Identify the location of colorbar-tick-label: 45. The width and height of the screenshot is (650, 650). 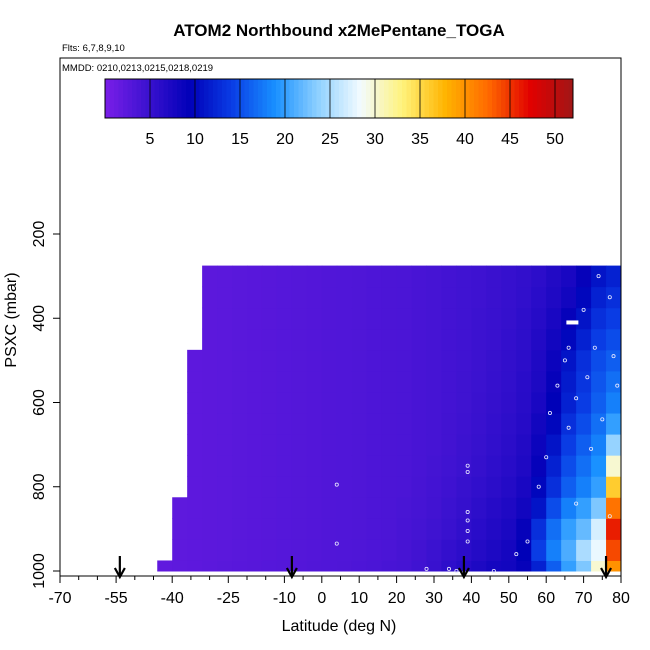
(510, 139).